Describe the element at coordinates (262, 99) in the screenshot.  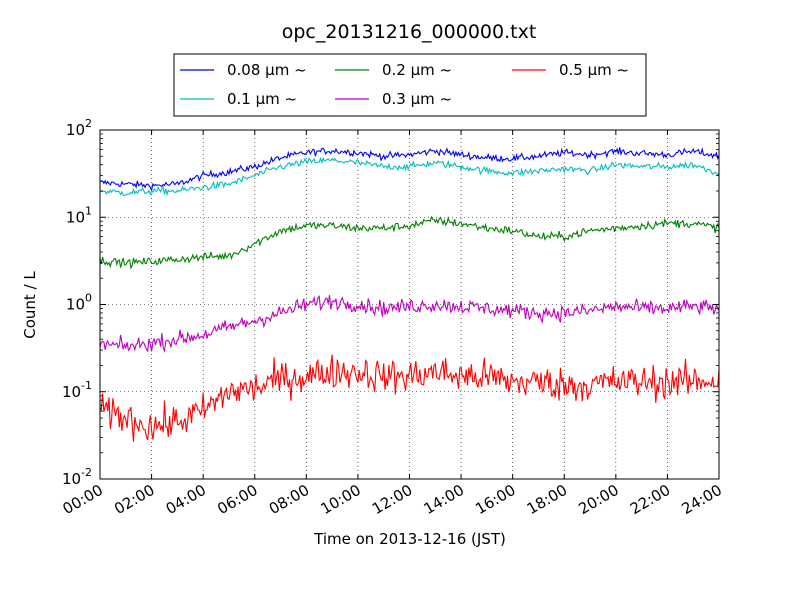
I see `legend-label: 0.1 μm ~` at that location.